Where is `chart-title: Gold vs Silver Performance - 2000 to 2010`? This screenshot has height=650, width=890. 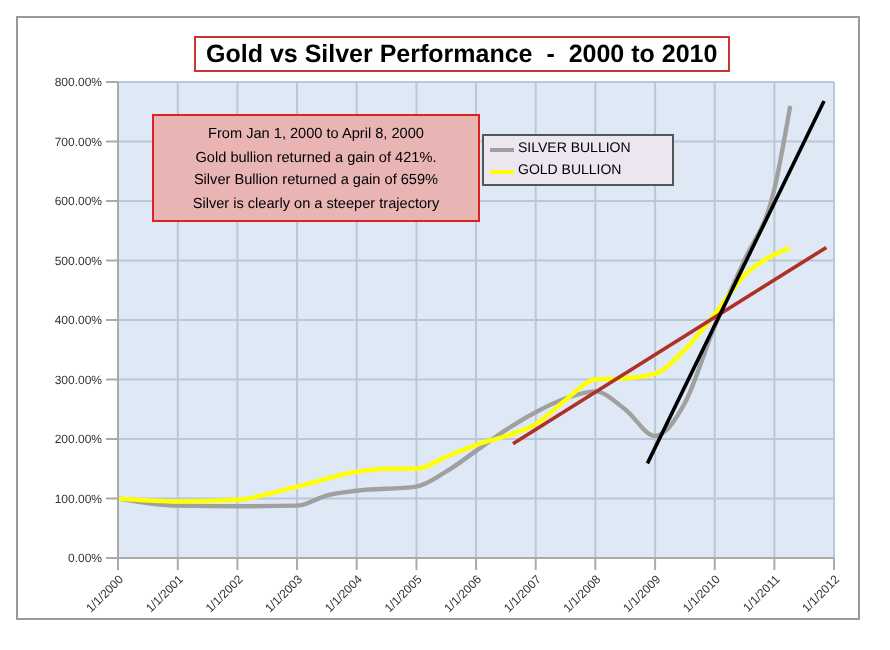
chart-title: Gold vs Silver Performance - 2000 to 2010 is located at coordinates (462, 54).